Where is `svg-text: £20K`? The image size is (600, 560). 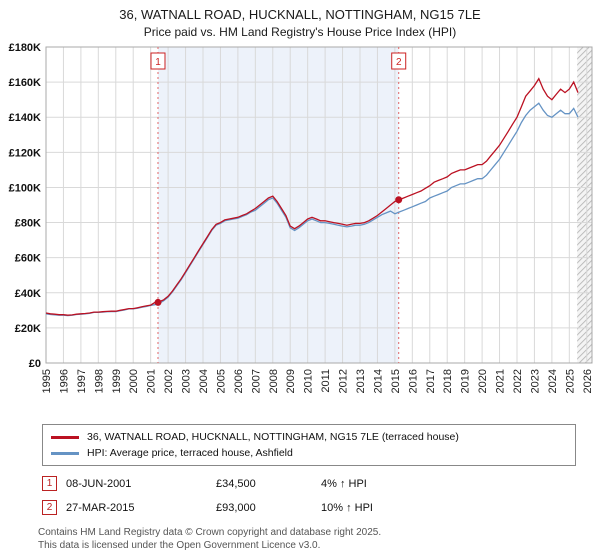 svg-text: £20K is located at coordinates (28, 329).